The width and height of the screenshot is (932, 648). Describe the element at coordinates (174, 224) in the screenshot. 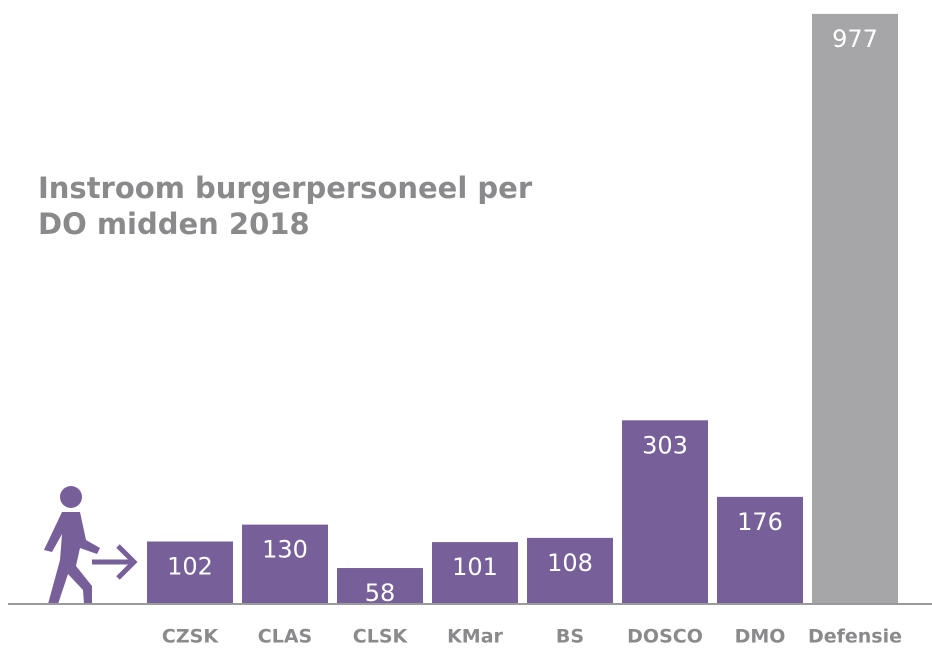

I see `chart-title: DO midden 2018` at that location.